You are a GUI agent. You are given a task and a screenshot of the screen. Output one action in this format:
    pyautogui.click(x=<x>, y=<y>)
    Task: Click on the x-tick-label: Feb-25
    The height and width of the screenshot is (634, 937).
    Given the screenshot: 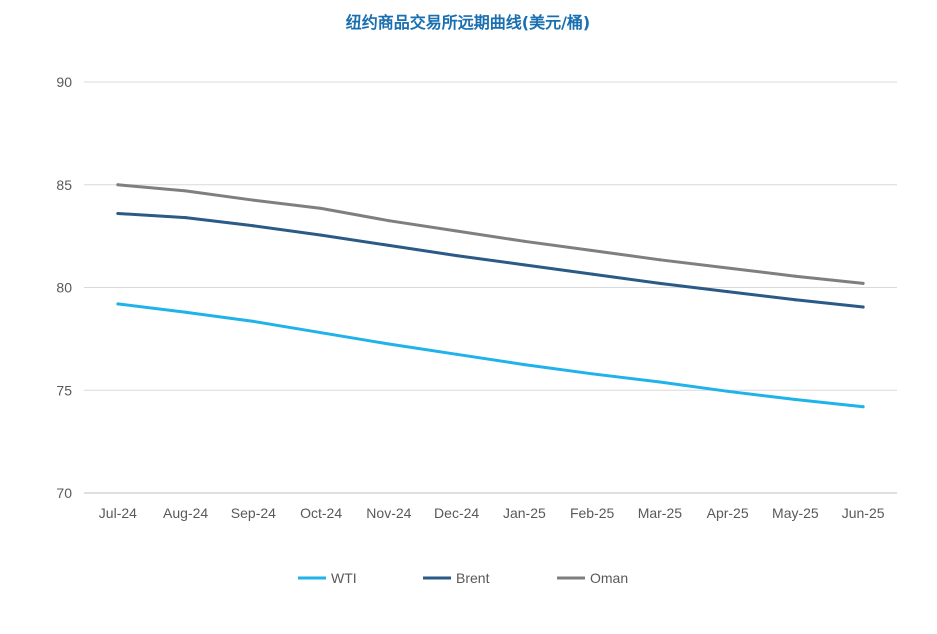 What is the action you would take?
    pyautogui.click(x=592, y=513)
    